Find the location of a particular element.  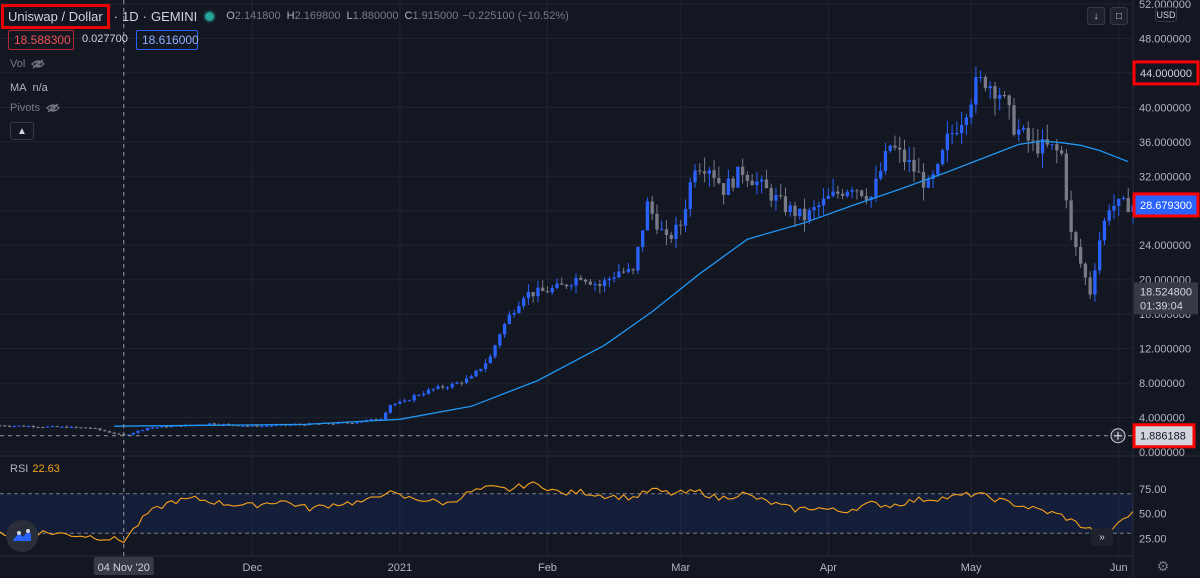

tradingview-logo-icon is located at coordinates (22, 536).